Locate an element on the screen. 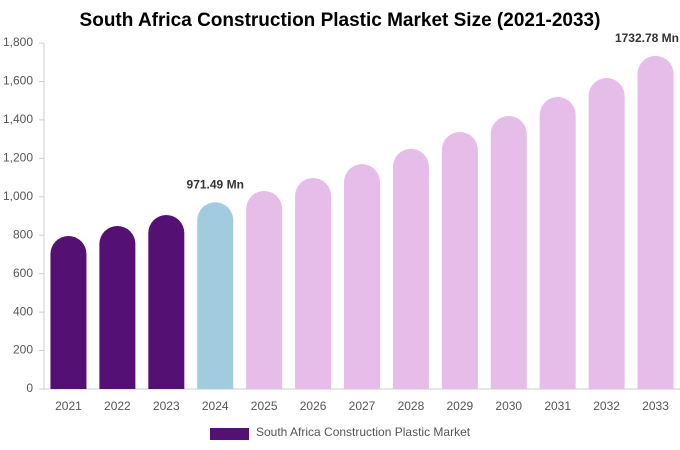 This screenshot has height=450, width=680. x-tick-label: 2028 is located at coordinates (411, 406).